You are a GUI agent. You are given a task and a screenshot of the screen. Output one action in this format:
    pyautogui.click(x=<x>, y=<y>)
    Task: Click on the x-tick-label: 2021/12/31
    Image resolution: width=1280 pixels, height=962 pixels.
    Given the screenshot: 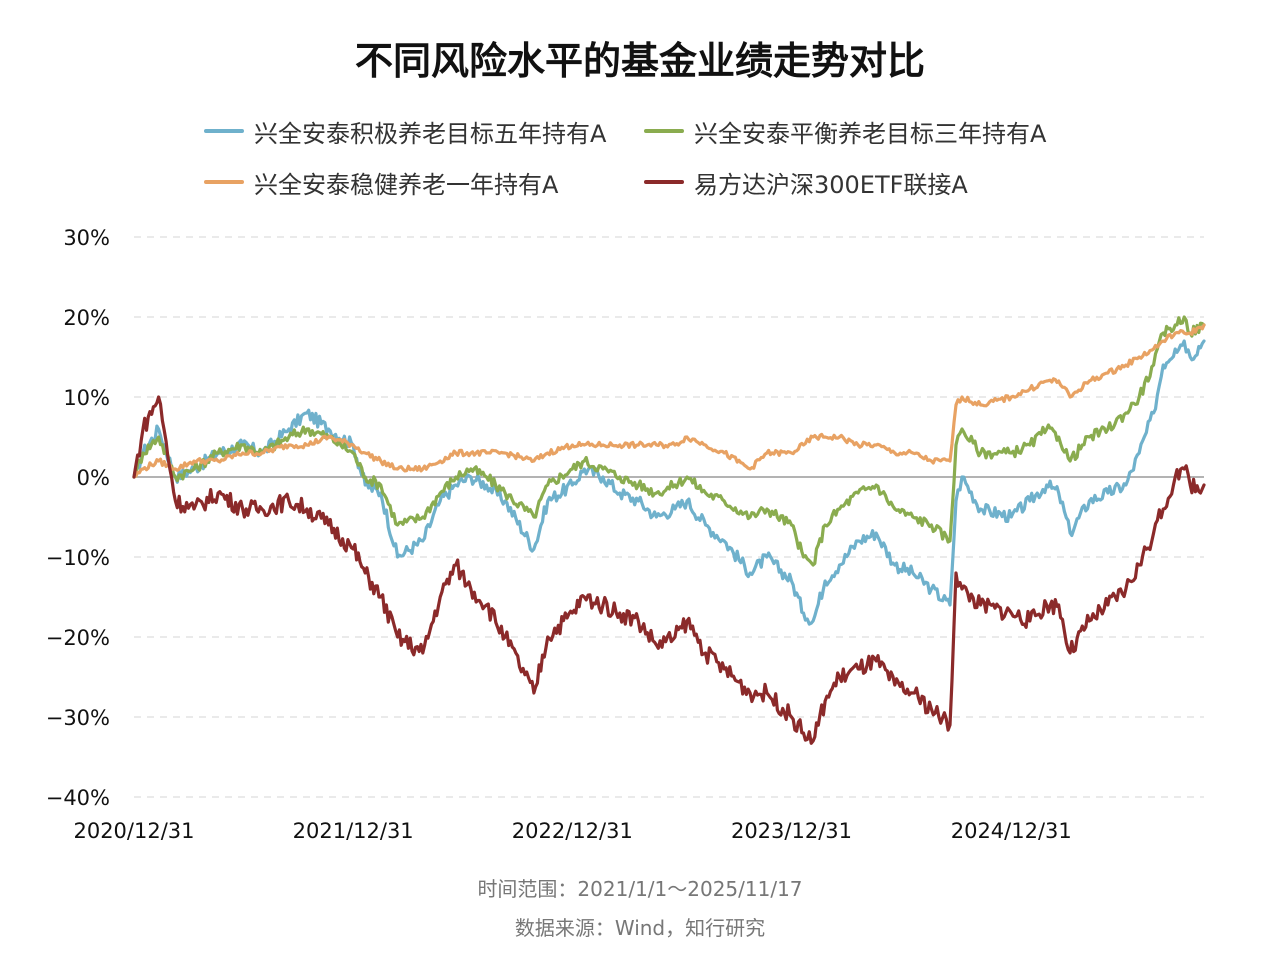 What is the action you would take?
    pyautogui.click(x=353, y=831)
    